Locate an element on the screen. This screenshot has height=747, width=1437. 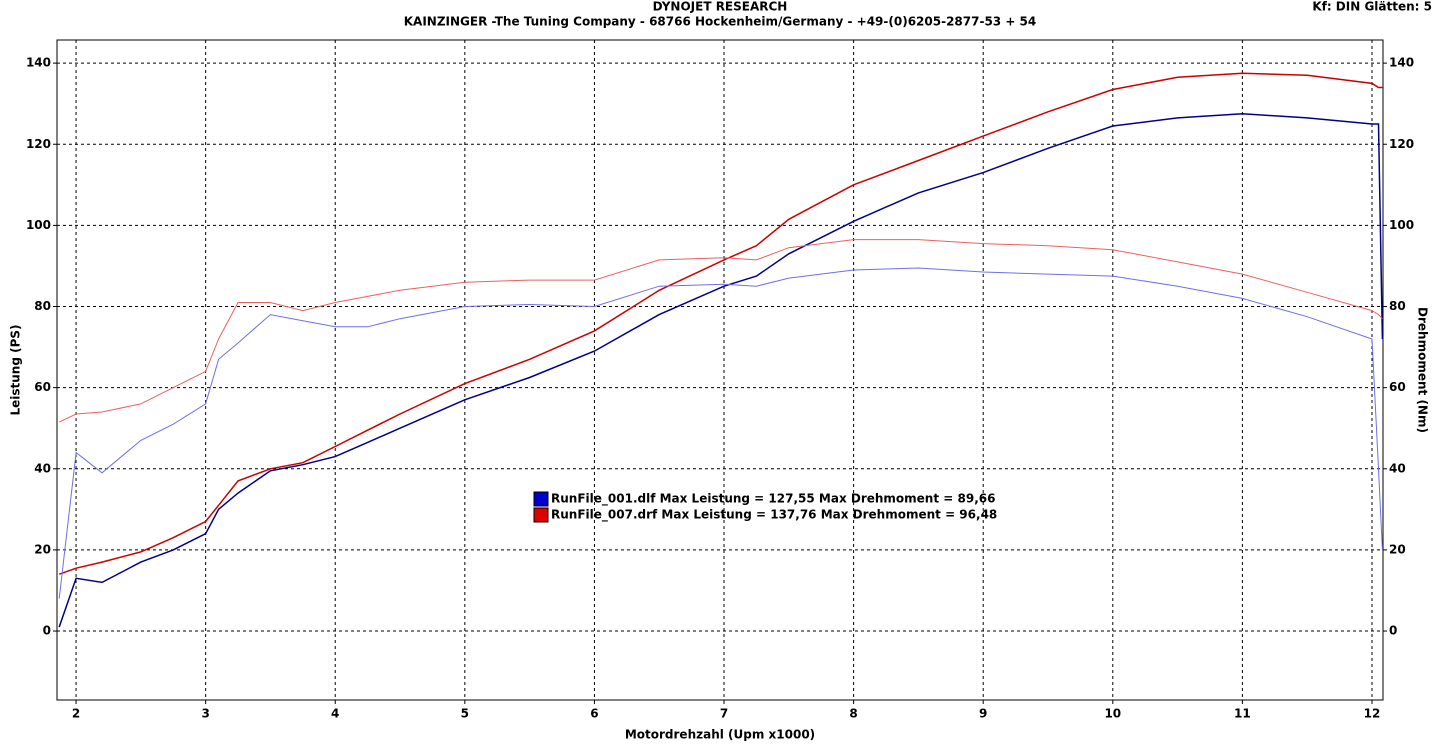
x-tick-label: 10 is located at coordinates (1112, 714).